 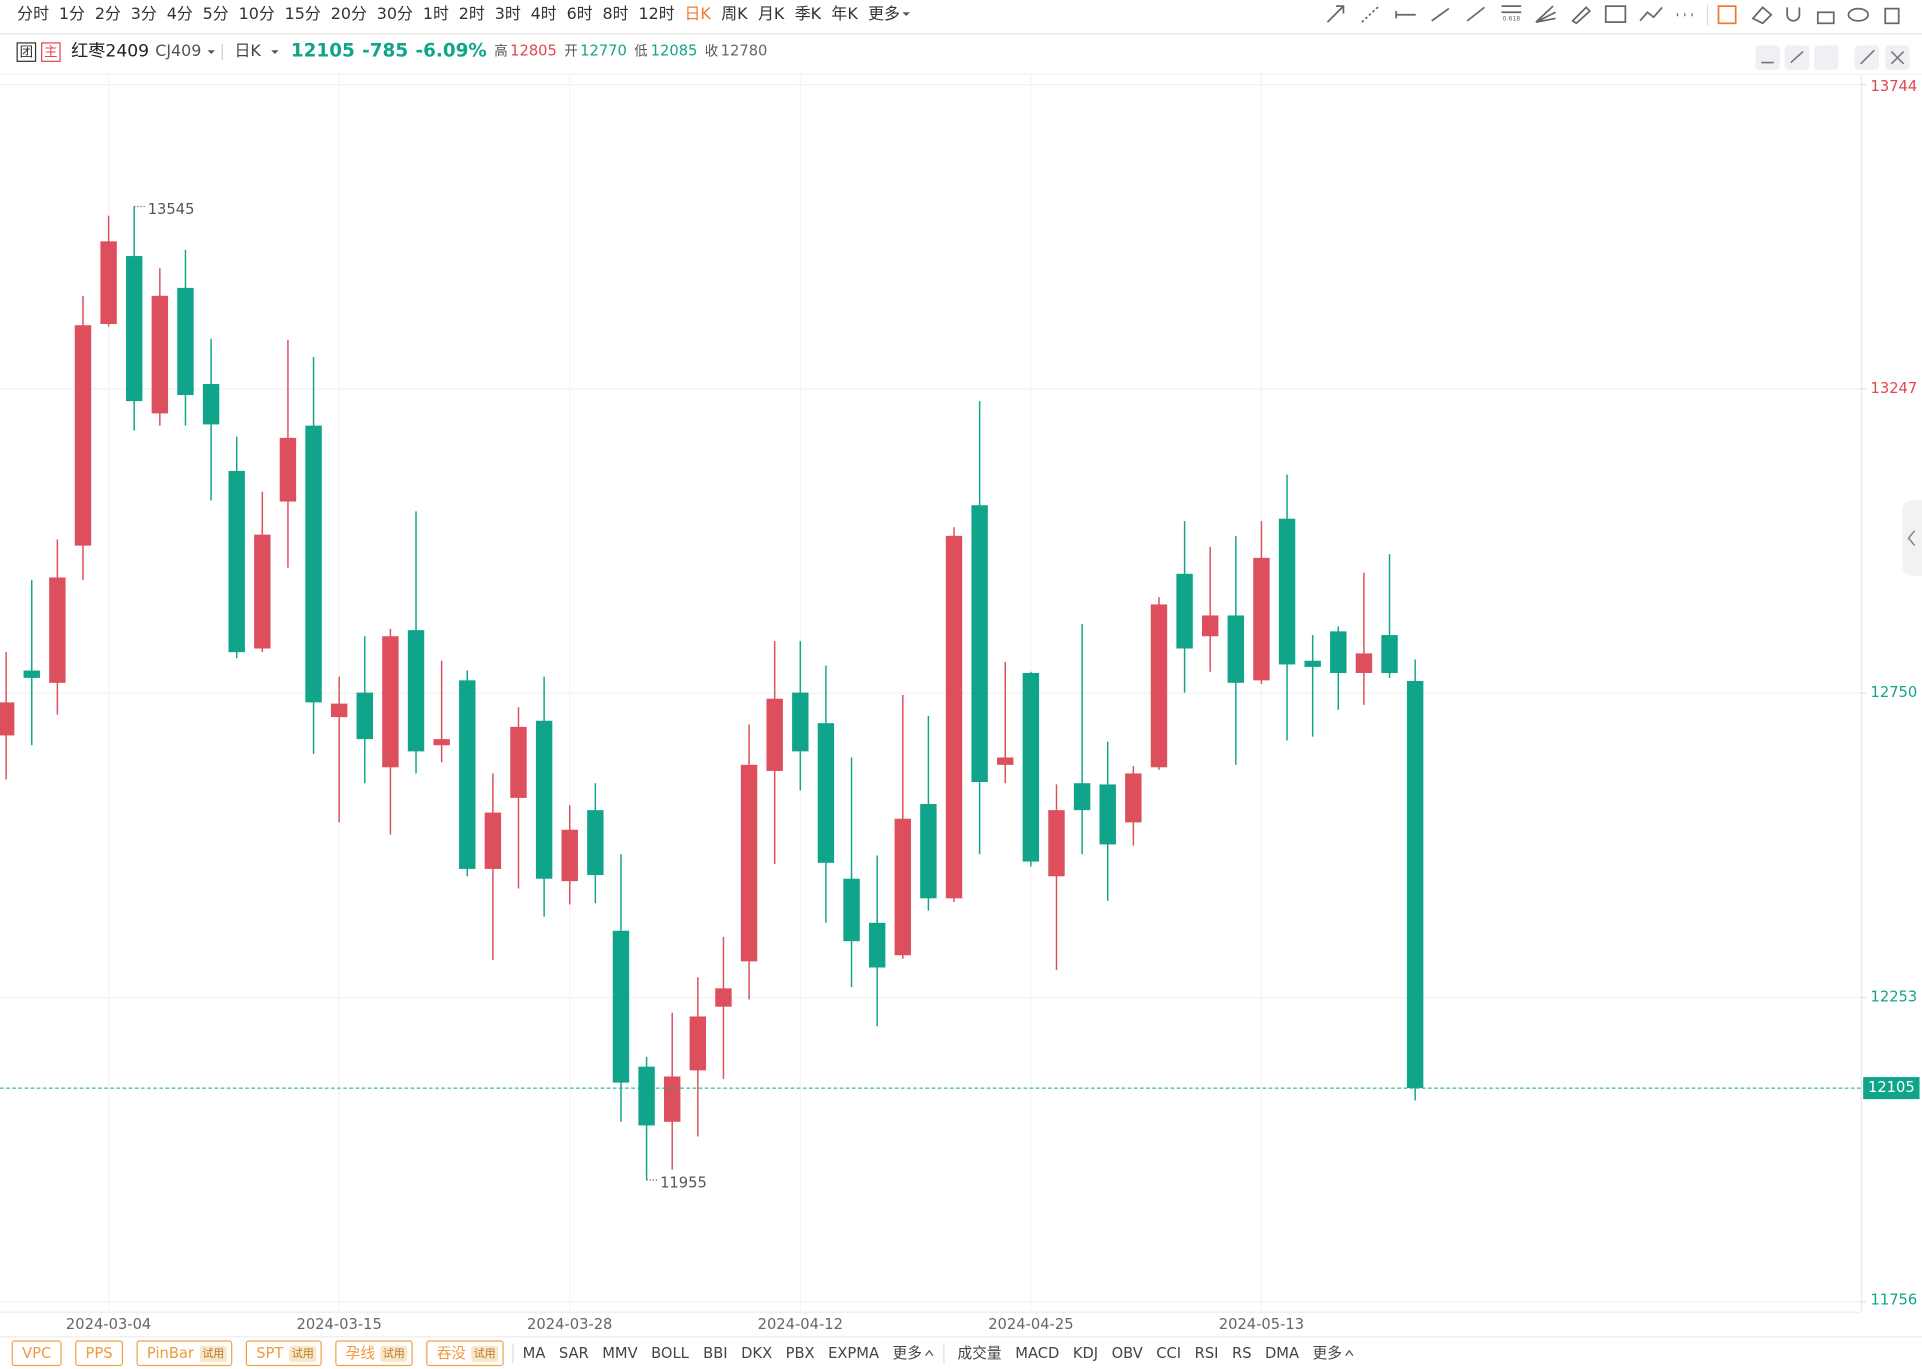 I want to click on period-tab: 12时, so click(x=656, y=13).